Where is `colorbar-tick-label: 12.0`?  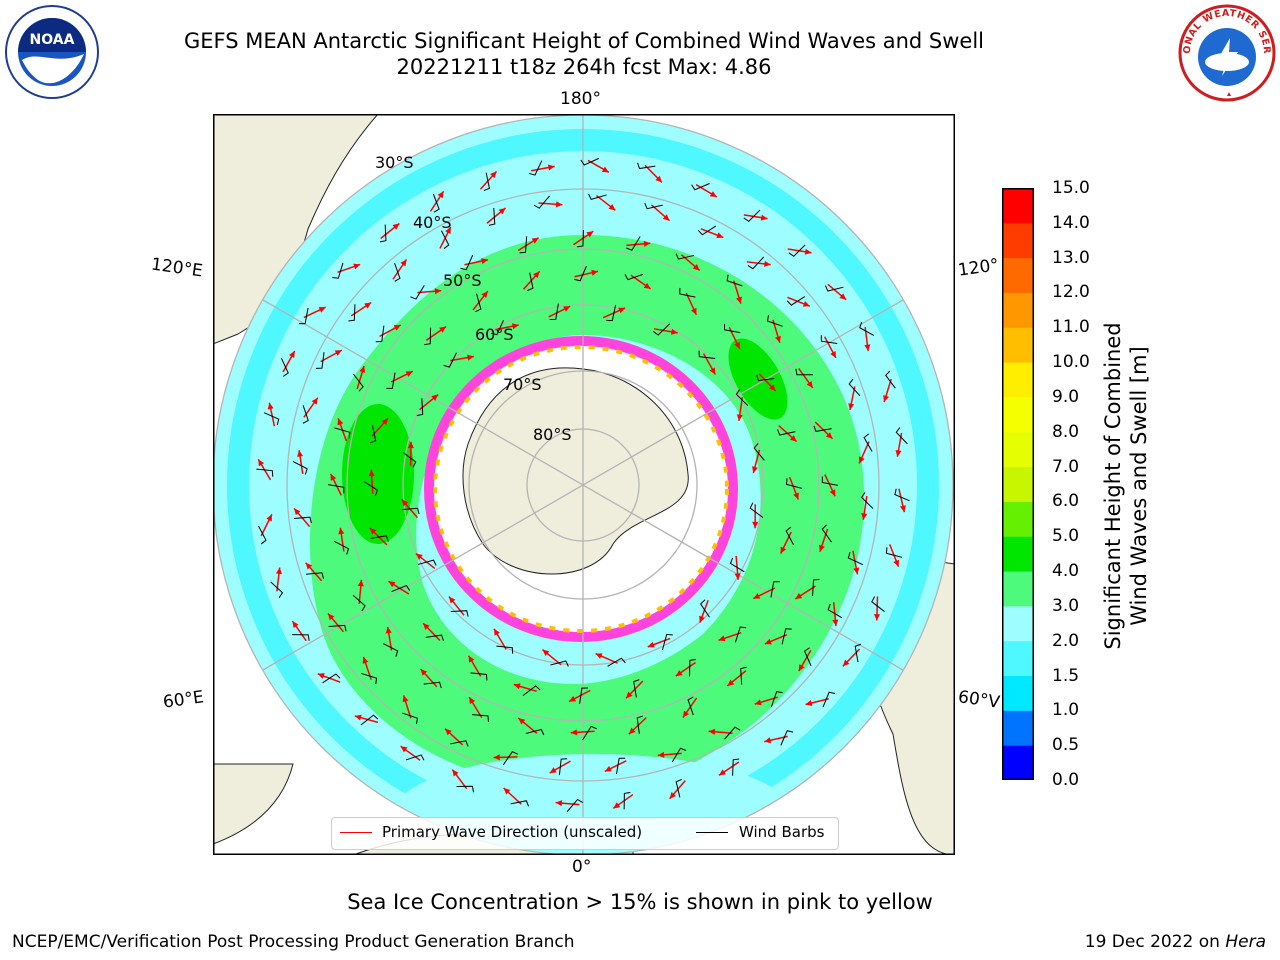 colorbar-tick-label: 12.0 is located at coordinates (1071, 292).